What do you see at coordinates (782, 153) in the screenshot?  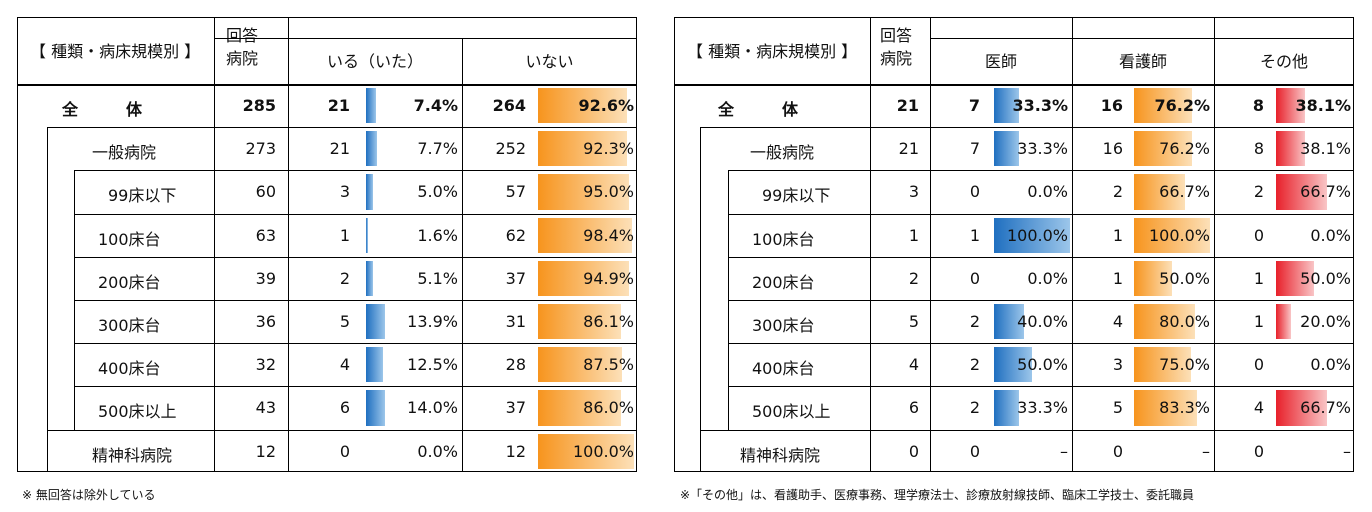 I see `right-row-label: 一般病院` at bounding box center [782, 153].